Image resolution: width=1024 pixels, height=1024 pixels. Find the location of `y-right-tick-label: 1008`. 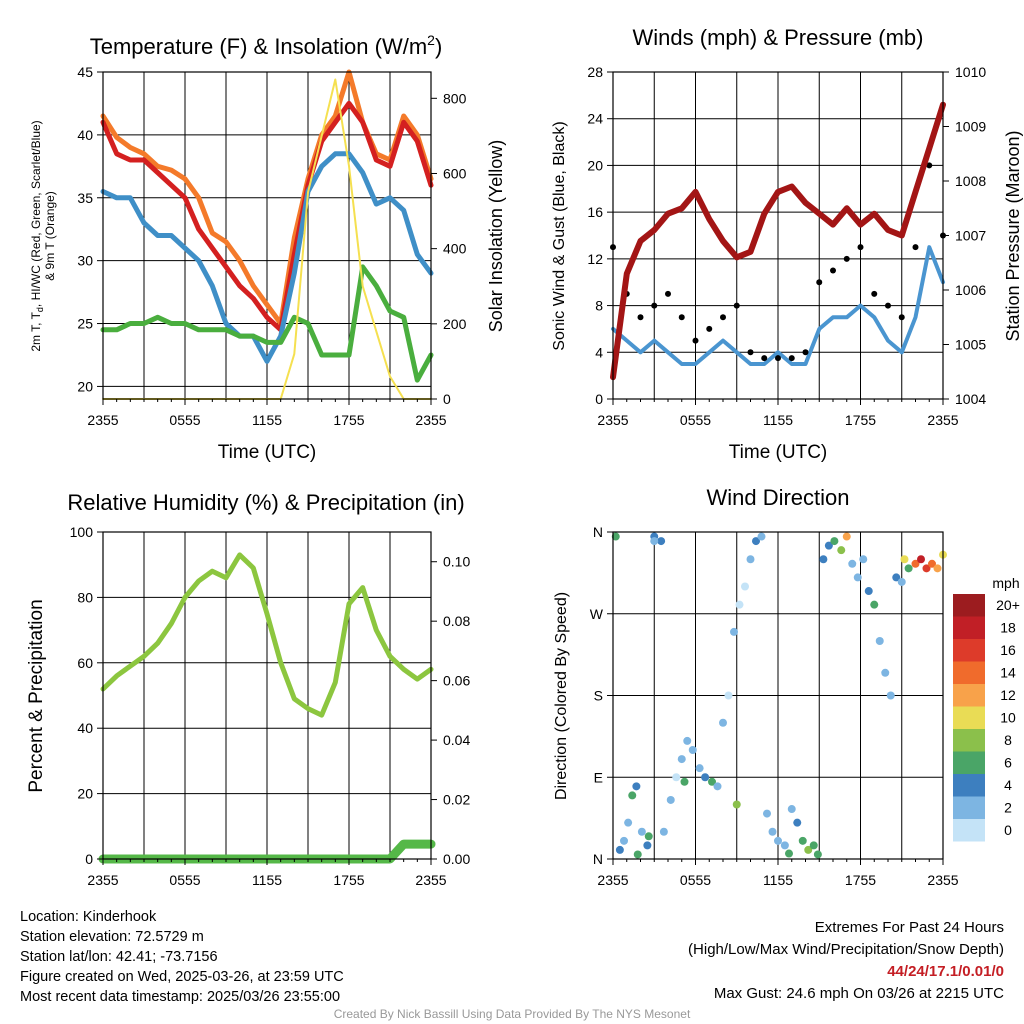

y-right-tick-label: 1008 is located at coordinates (970, 181).